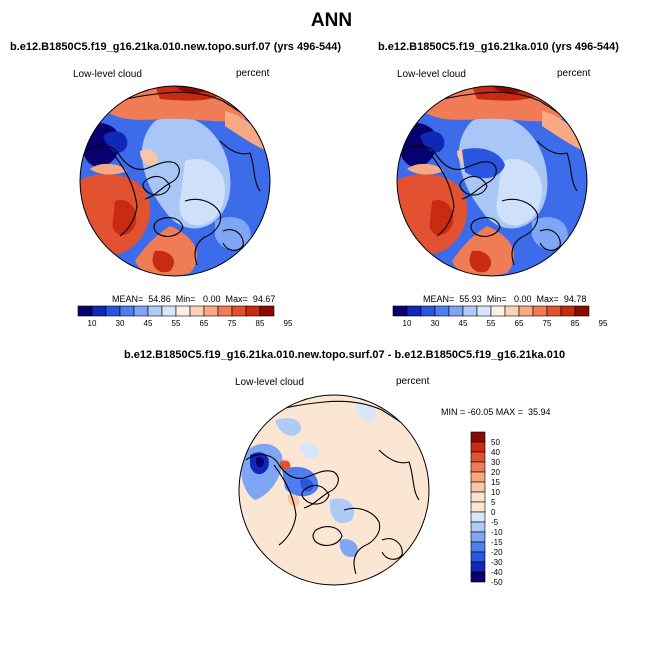  I want to click on panel-2-map, so click(492, 181).